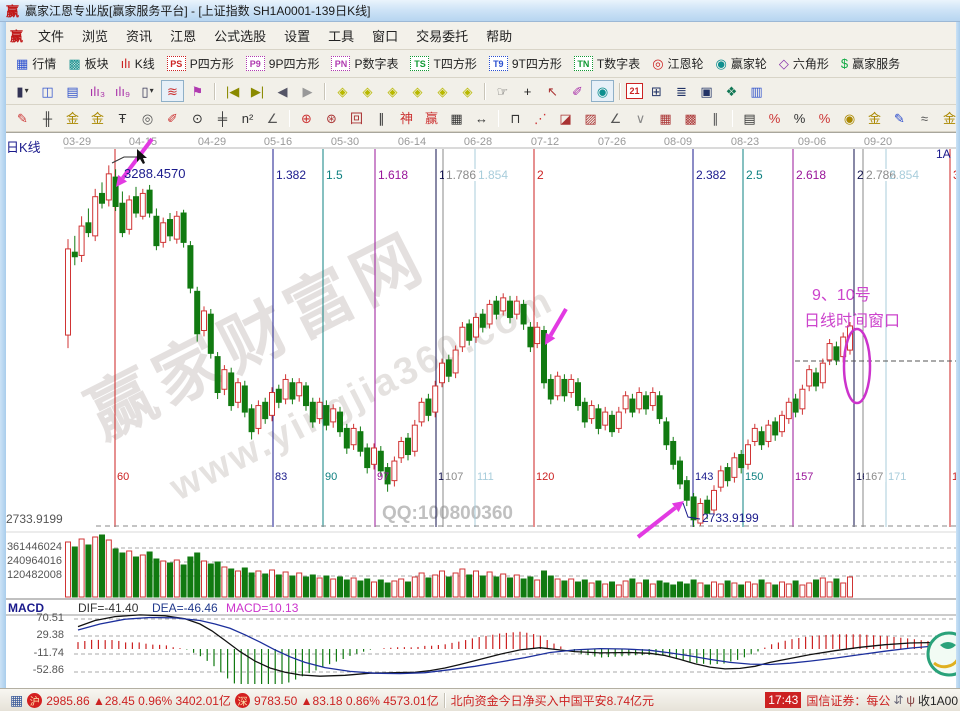  I want to click on menu-item-4: 公式选股, so click(240, 36).